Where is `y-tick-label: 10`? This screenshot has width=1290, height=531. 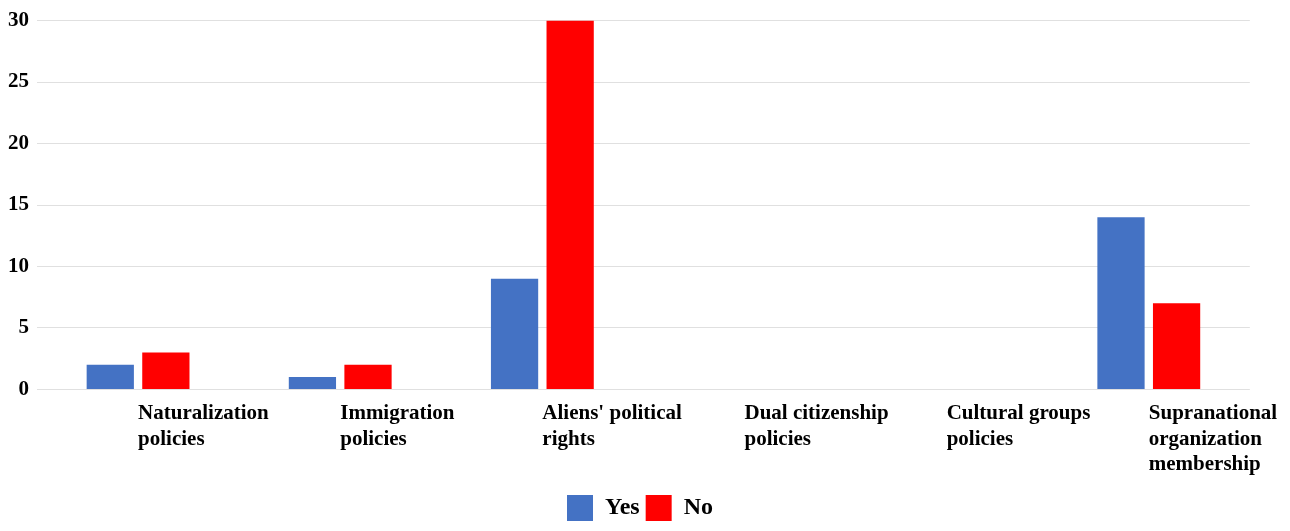
y-tick-label: 10 is located at coordinates (18, 264).